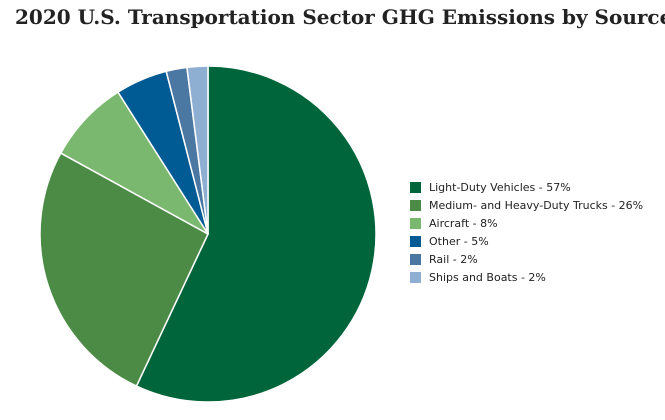 This screenshot has height=420, width=665. What do you see at coordinates (536, 205) in the screenshot?
I see `legend-label-medium-and-heavy-duty-trucks: Medium- and Heavy-Duty Trucks - 26%` at bounding box center [536, 205].